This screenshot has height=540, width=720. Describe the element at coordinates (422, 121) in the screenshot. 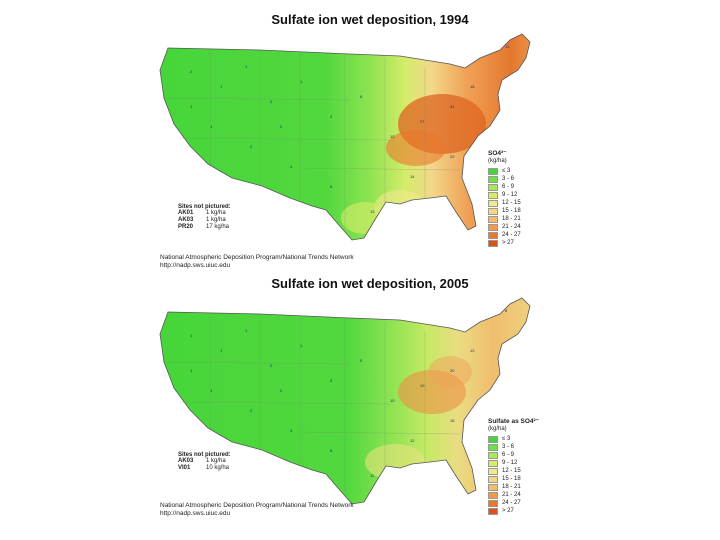

I see `svg-text: 27` at that location.